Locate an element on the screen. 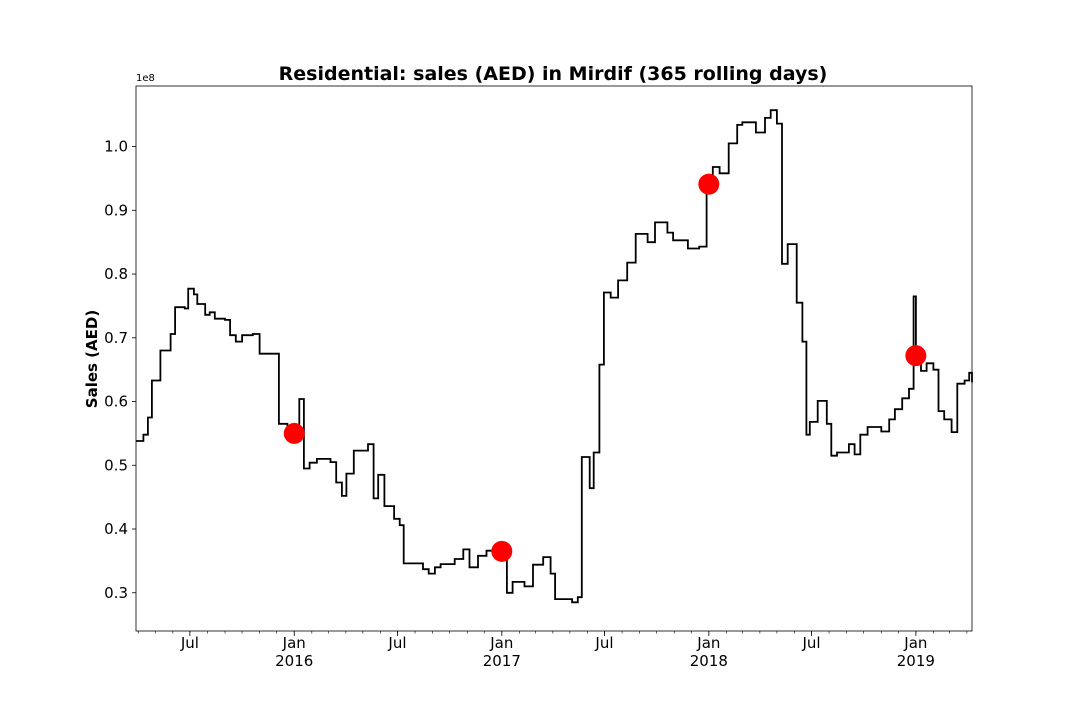 The width and height of the screenshot is (1080, 724). y-tick-label-3: 0.6 is located at coordinates (116, 402).